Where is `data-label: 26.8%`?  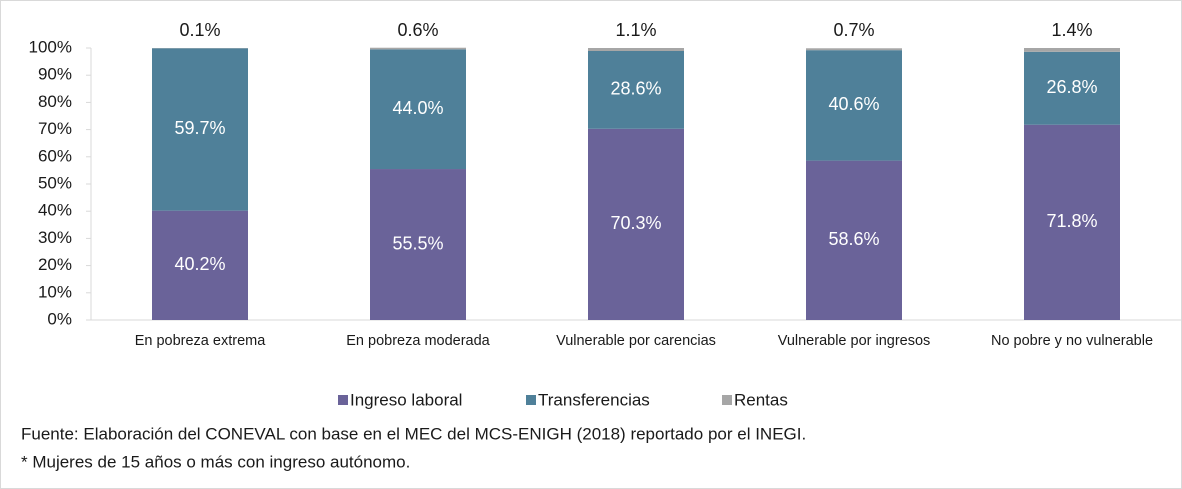 data-label: 26.8% is located at coordinates (1071, 87).